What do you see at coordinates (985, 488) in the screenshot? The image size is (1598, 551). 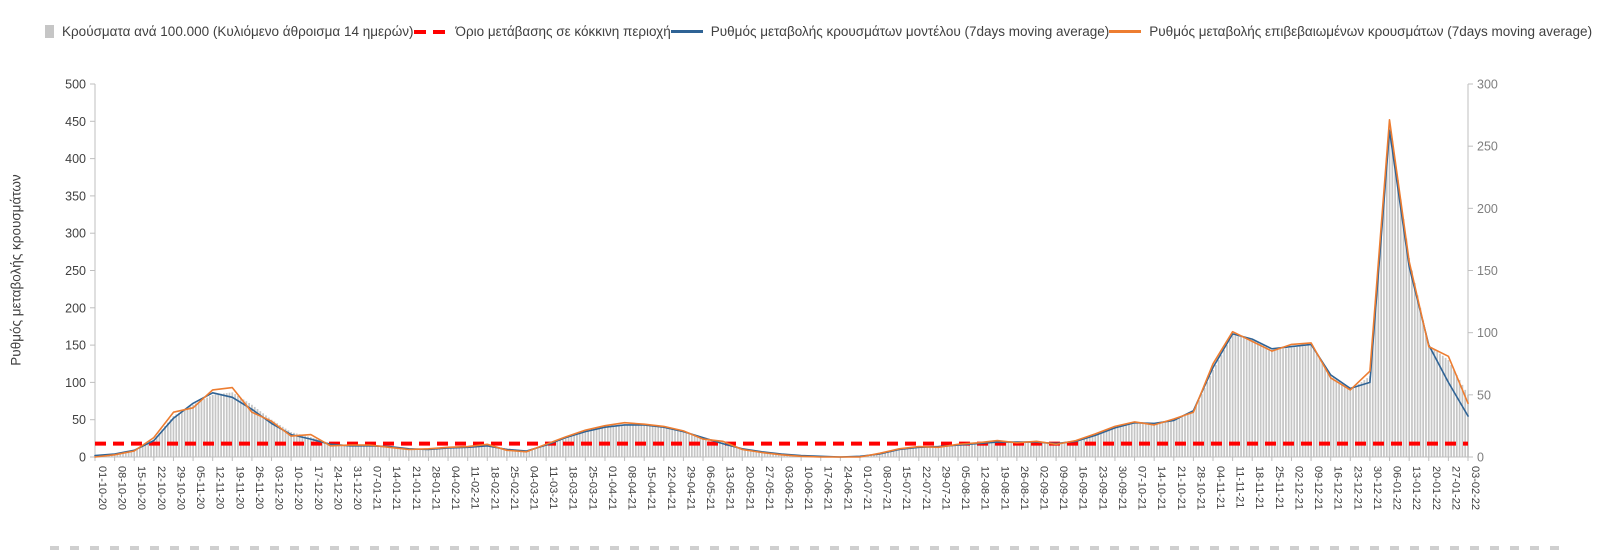 I see `svg-text: 12-08-21` at bounding box center [985, 488].